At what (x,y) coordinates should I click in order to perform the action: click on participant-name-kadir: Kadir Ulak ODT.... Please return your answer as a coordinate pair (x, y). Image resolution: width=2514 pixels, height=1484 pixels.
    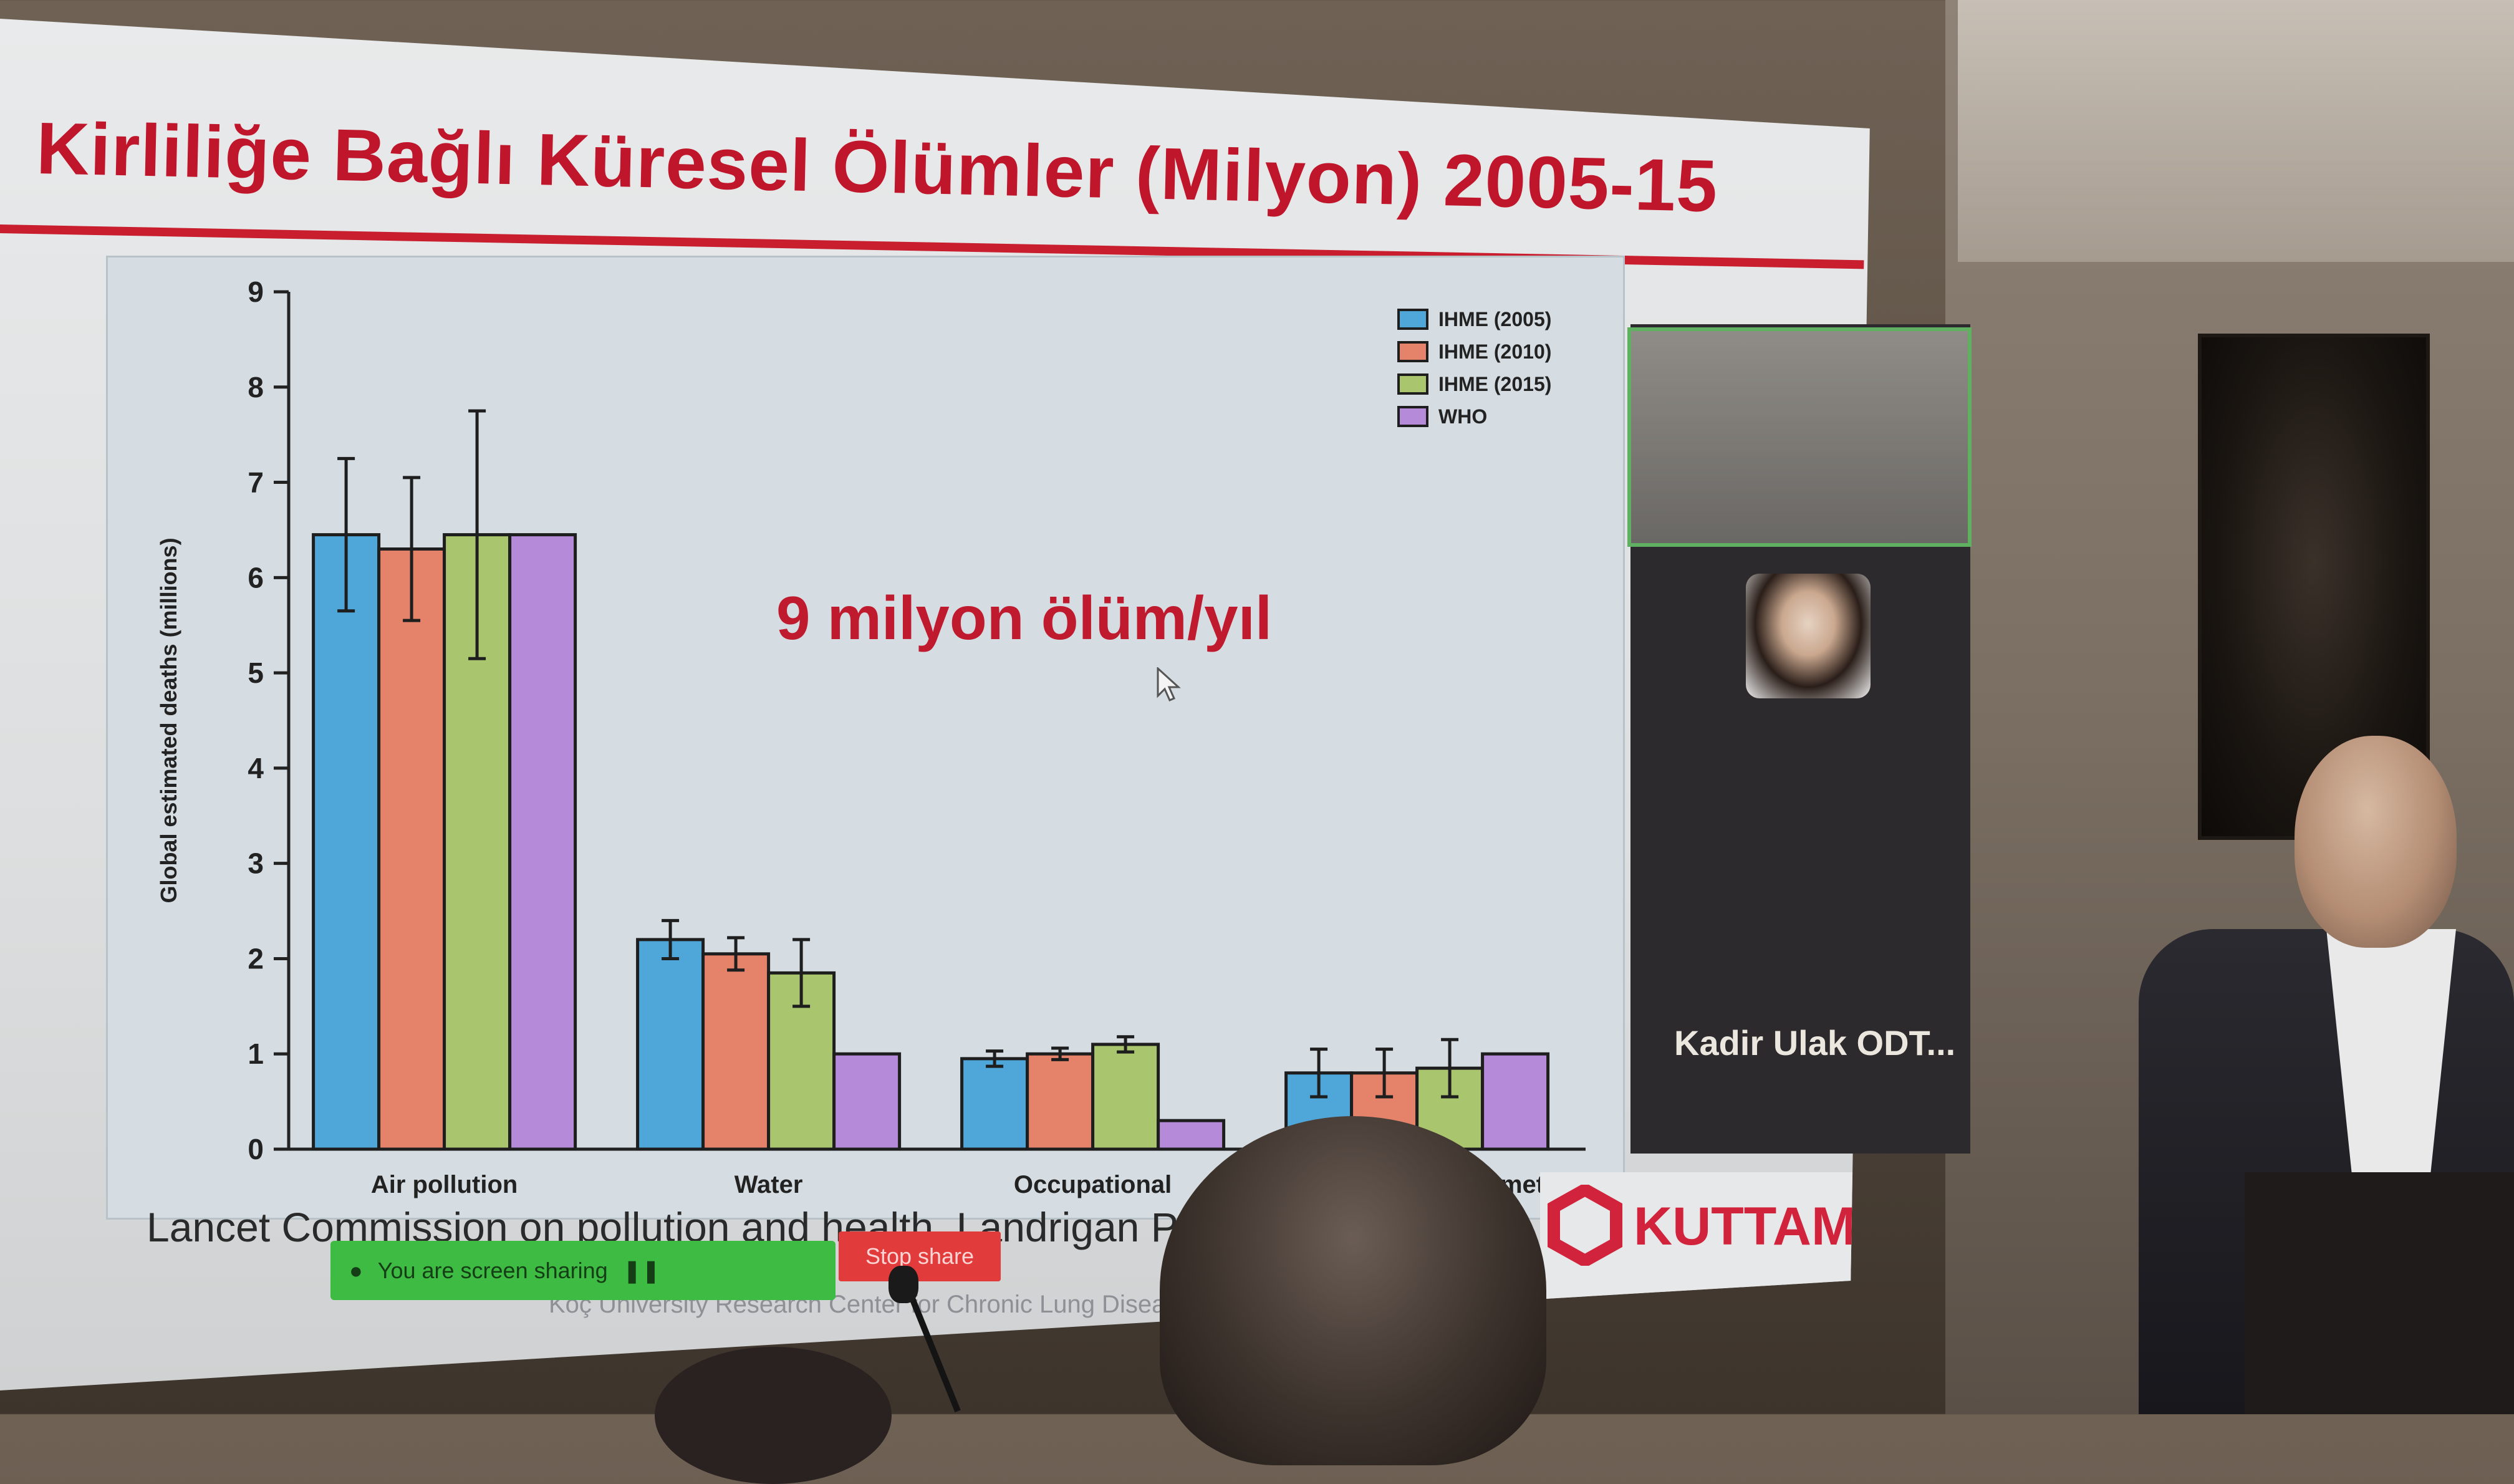
    Looking at the image, I should click on (1815, 1042).